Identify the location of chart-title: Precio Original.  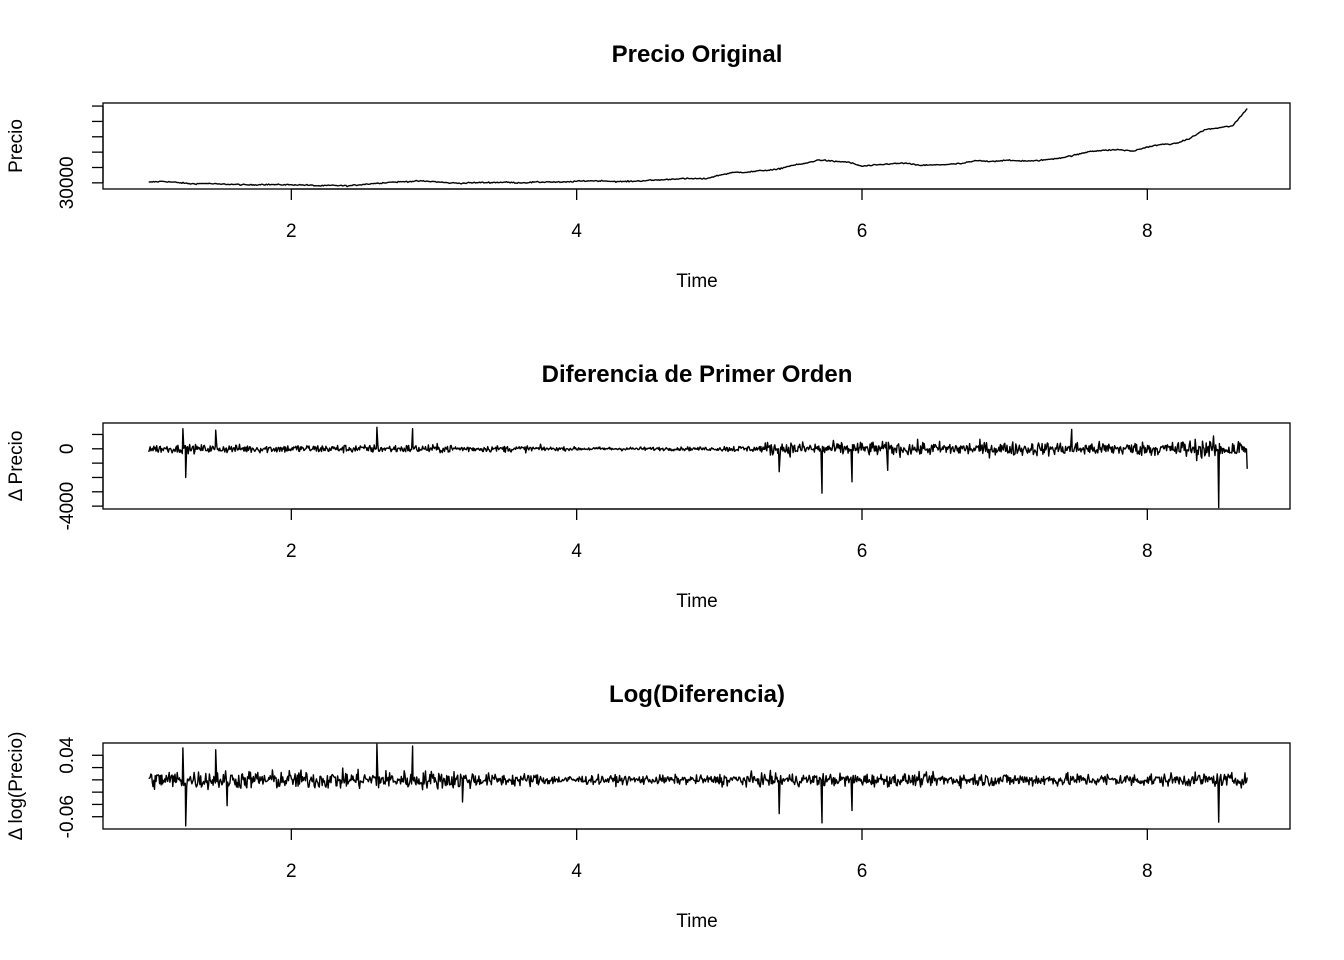
(697, 54).